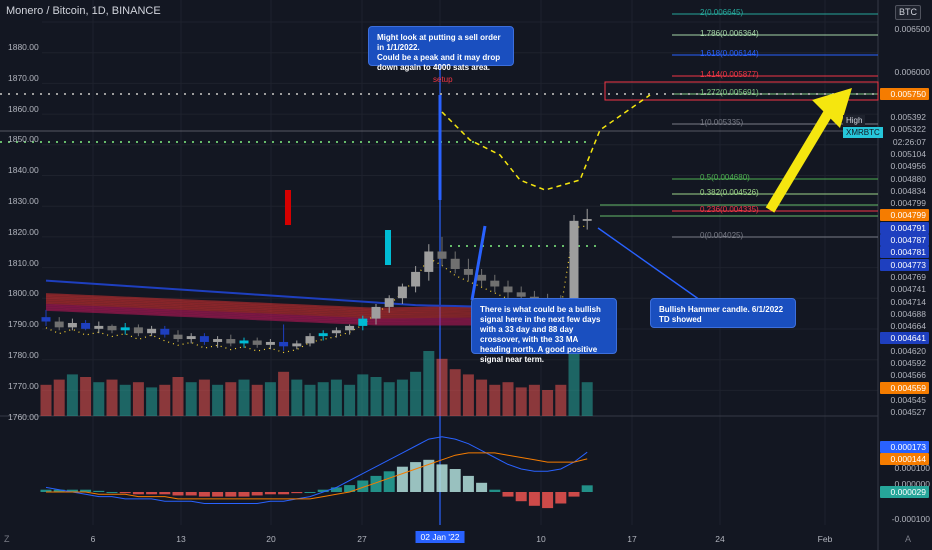  Describe the element at coordinates (440, 537) in the screenshot. I see `time-axis-tick: 02 Jan '22` at that location.